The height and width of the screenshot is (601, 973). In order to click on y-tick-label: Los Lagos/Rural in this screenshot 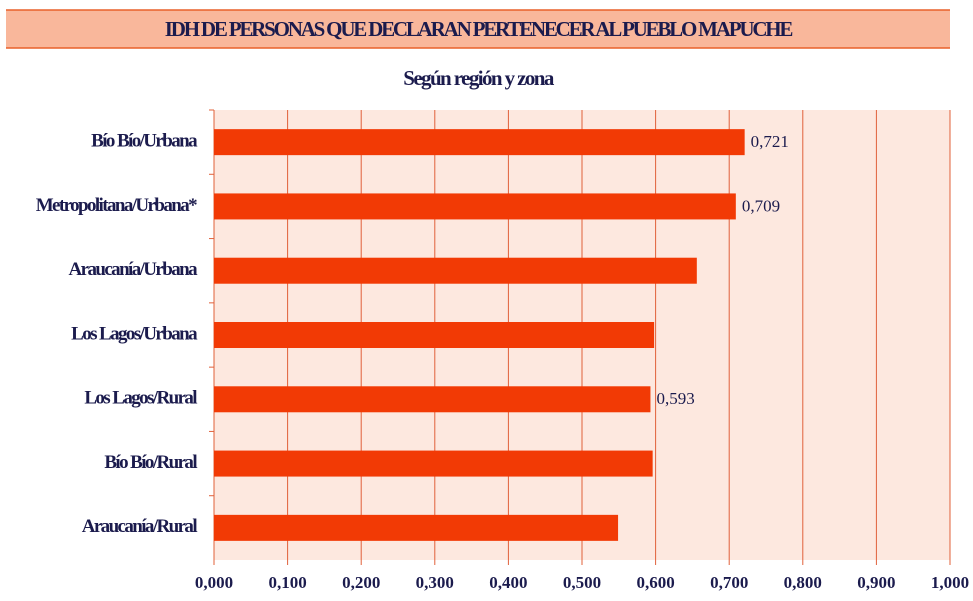, I will do `click(140, 398)`.